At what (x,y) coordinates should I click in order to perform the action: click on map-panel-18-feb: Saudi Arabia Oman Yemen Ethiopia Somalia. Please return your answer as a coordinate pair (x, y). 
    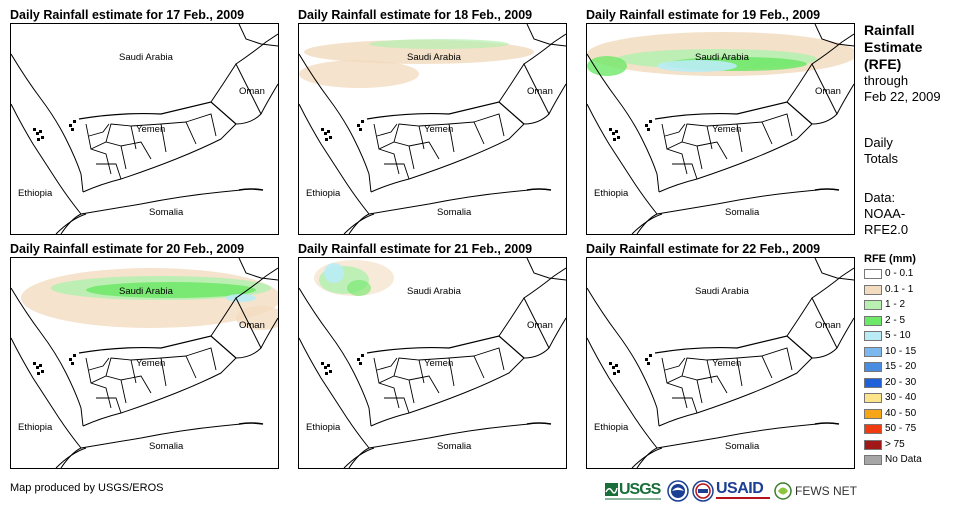
    Looking at the image, I should click on (432, 129).